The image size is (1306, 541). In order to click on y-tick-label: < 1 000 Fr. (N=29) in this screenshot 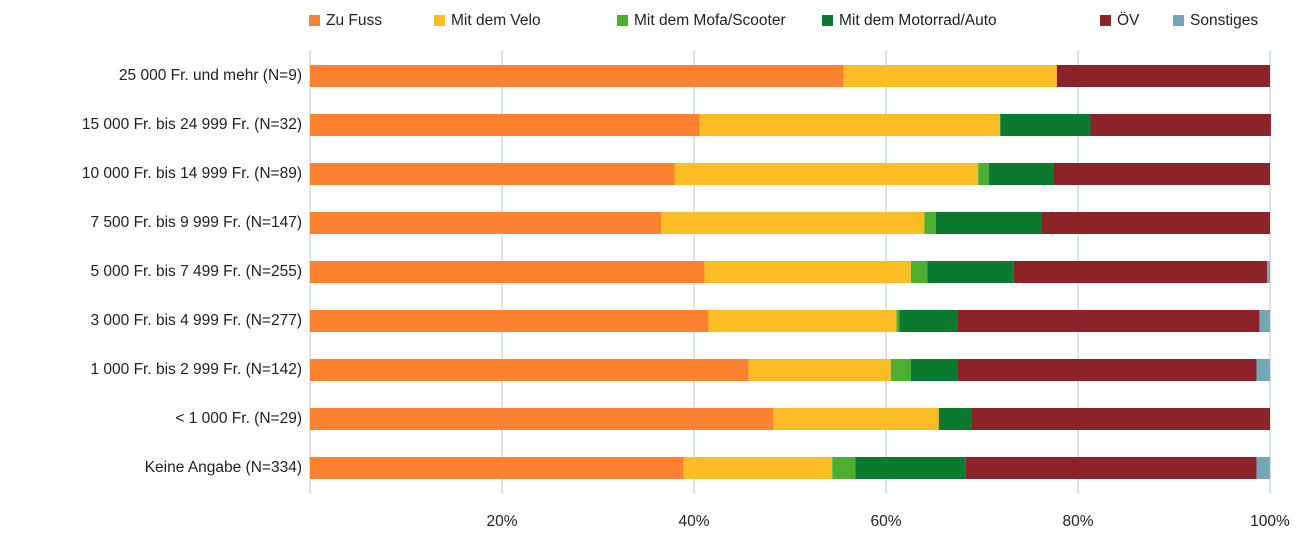, I will do `click(238, 418)`.